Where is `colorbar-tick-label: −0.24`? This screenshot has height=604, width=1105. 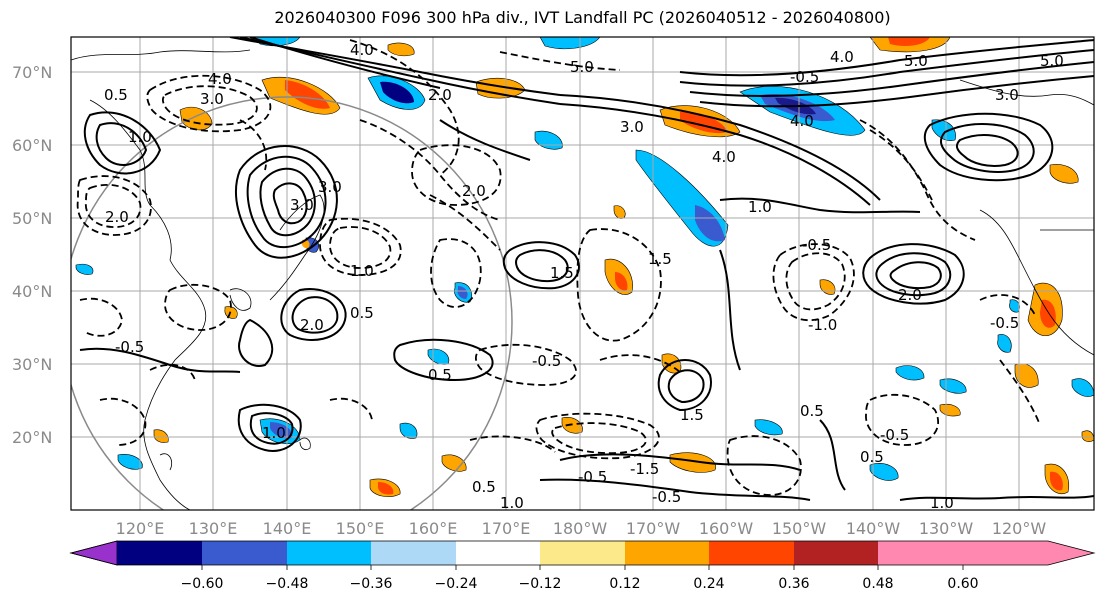
colorbar-tick-label: −0.24 is located at coordinates (456, 584).